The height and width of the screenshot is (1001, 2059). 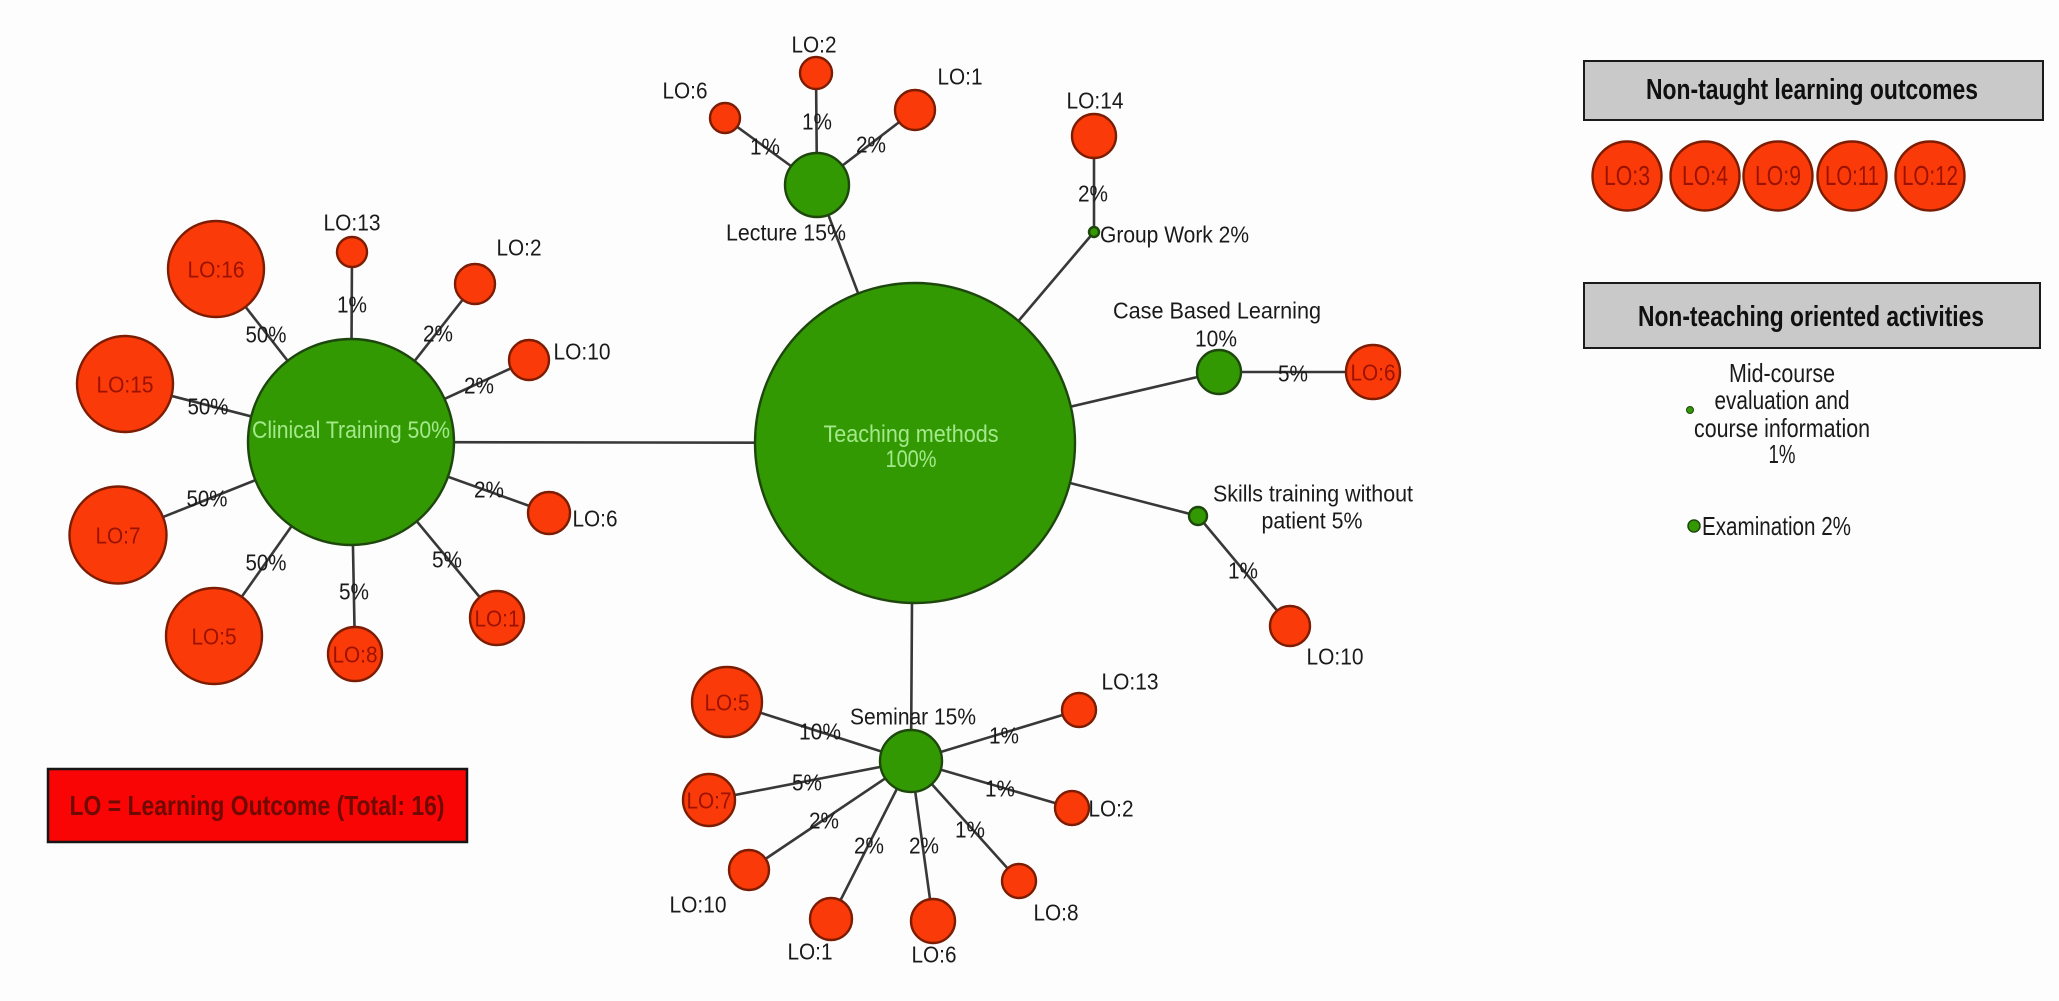 What do you see at coordinates (1811, 317) in the screenshot?
I see `svg-text:Non-teaching oriented activiti: Non-teaching oriented activities` at bounding box center [1811, 317].